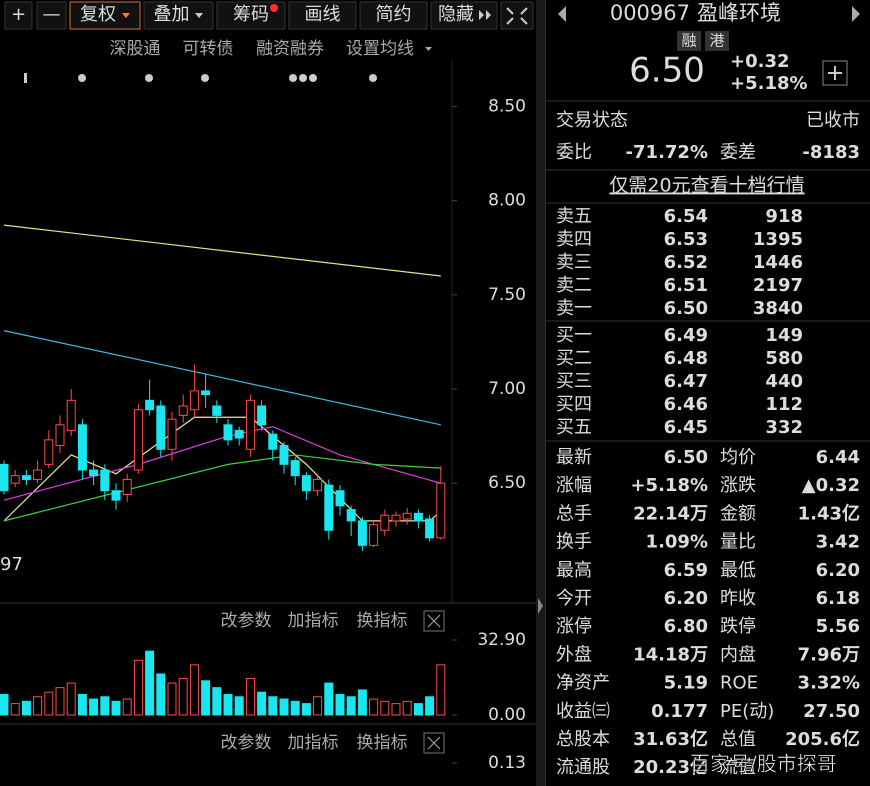 The image size is (870, 786). What do you see at coordinates (760, 61) in the screenshot?
I see `price-change: +0.32` at bounding box center [760, 61].